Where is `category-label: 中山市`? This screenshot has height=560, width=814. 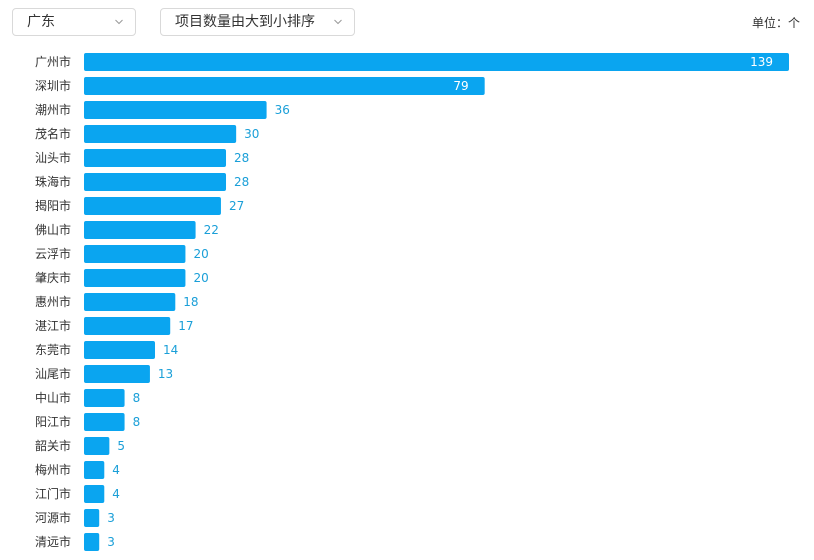 category-label: 中山市 is located at coordinates (53, 397).